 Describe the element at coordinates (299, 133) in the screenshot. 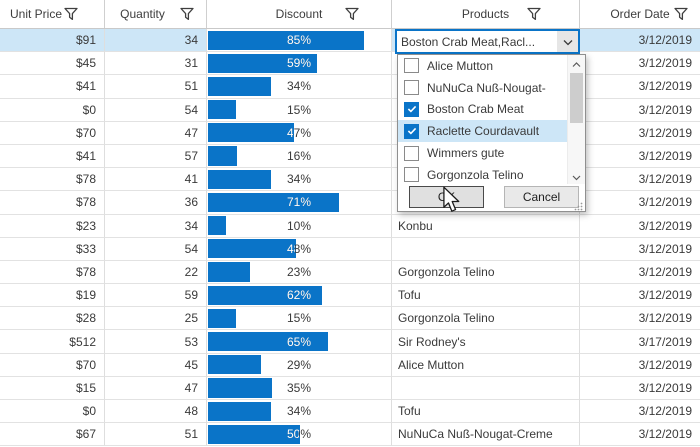

I see `cell-discount: 47%47%` at that location.